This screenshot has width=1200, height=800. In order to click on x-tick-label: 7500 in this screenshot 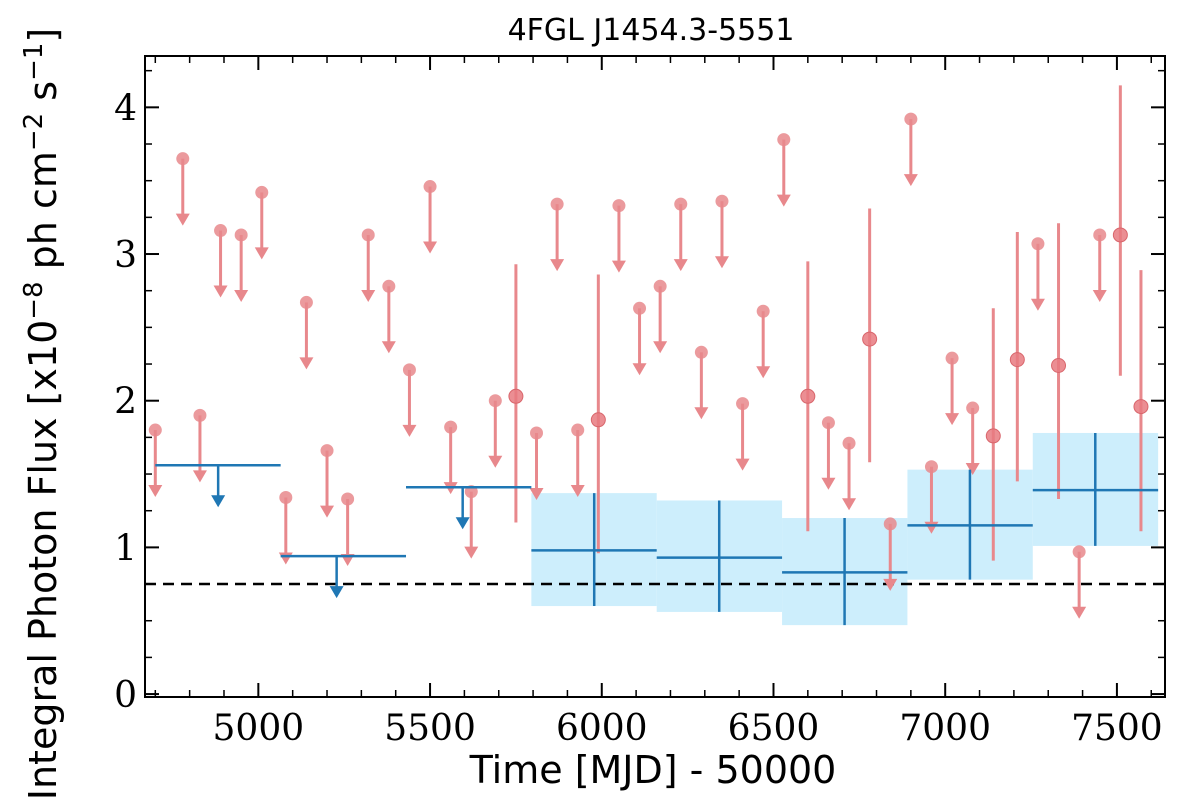, I will do `click(1117, 728)`.